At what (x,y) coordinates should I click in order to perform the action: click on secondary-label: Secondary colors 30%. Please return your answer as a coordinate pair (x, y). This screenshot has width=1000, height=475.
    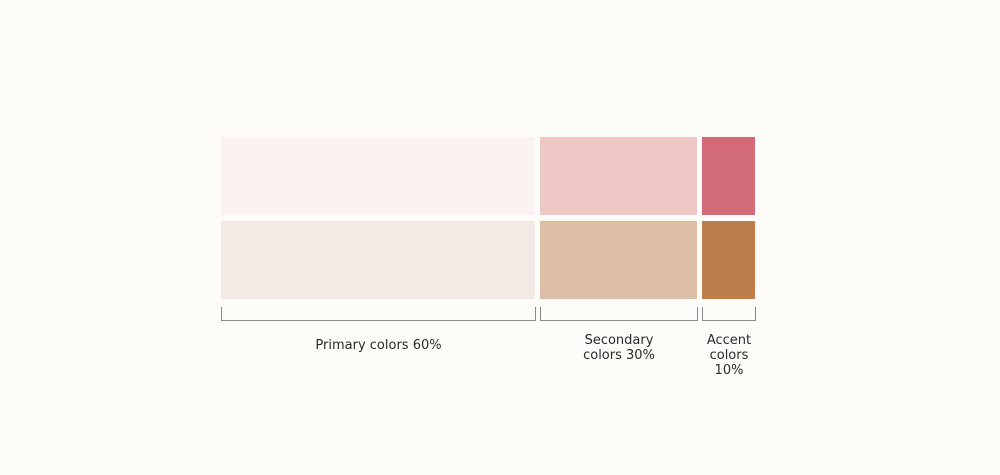
    Looking at the image, I should click on (619, 348).